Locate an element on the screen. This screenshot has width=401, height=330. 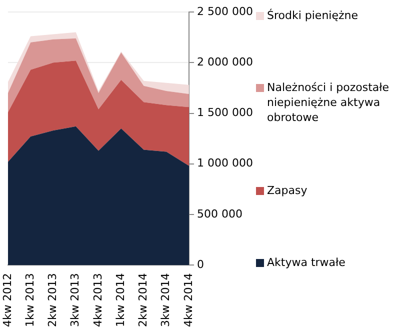
y-tick-label: 1 000 000 is located at coordinates (225, 163).